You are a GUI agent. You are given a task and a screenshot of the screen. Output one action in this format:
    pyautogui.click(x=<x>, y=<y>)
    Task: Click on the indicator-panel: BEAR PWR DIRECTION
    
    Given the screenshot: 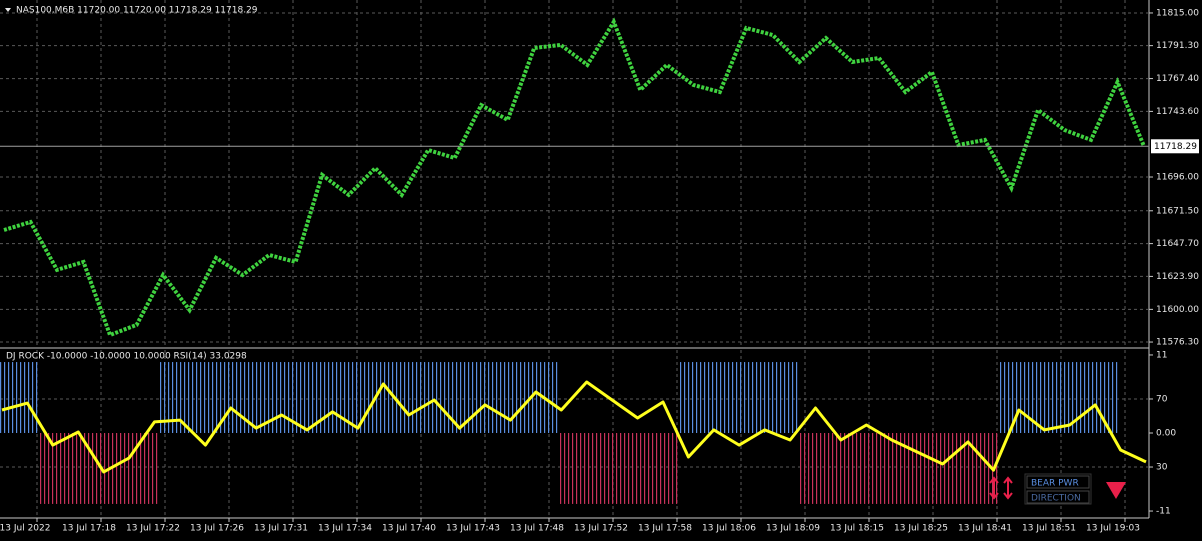 What is the action you would take?
    pyautogui.click(x=1057, y=489)
    